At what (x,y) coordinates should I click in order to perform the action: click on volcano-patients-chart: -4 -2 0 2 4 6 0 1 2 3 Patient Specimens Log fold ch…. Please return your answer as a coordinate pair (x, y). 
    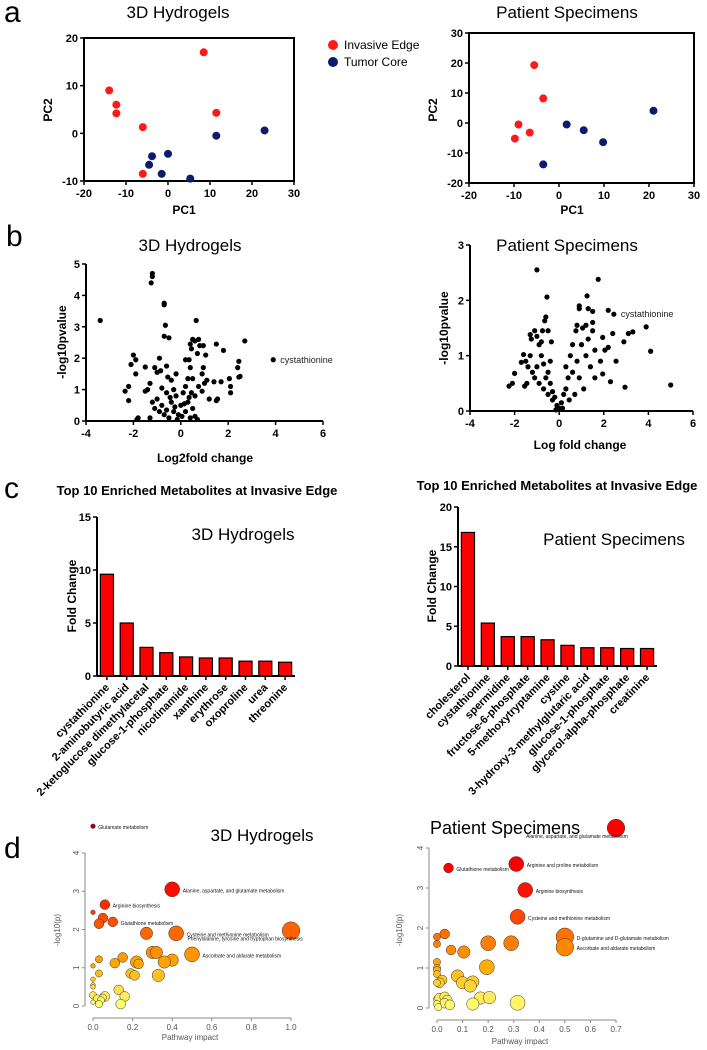
    Looking at the image, I should click on (566, 344).